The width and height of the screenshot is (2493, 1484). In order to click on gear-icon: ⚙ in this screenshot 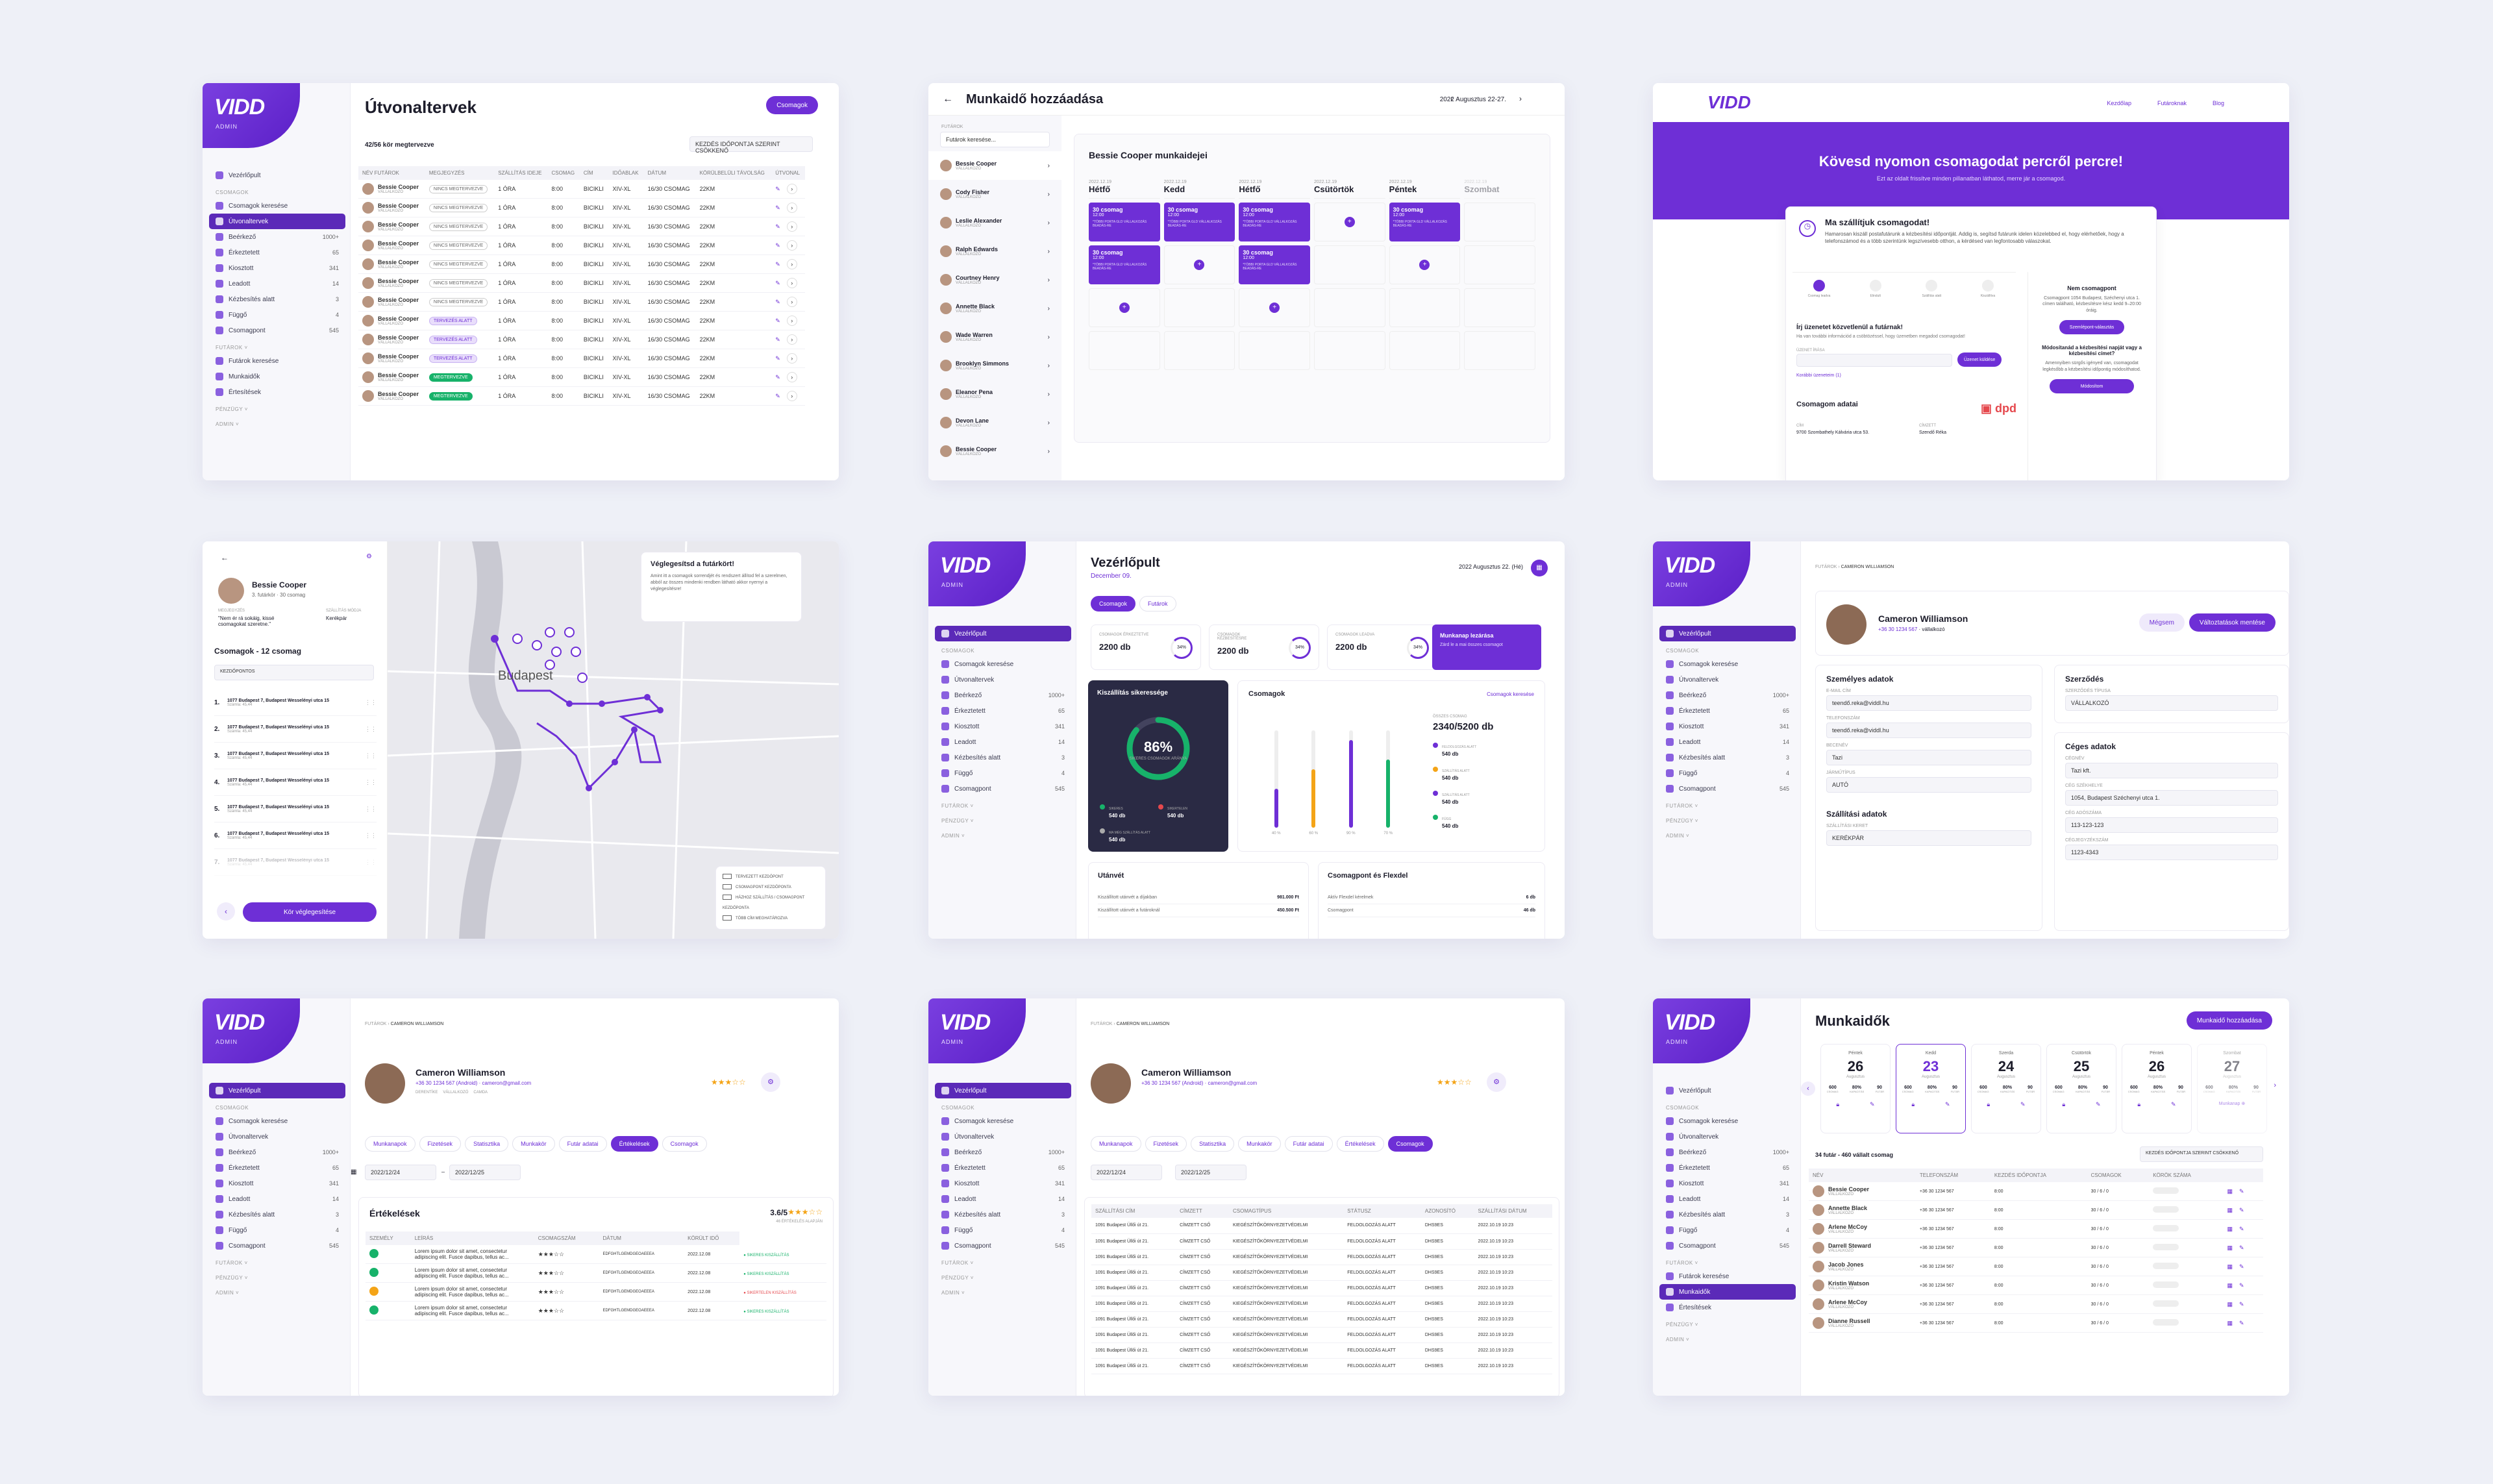, I will do `click(1496, 1082)`.